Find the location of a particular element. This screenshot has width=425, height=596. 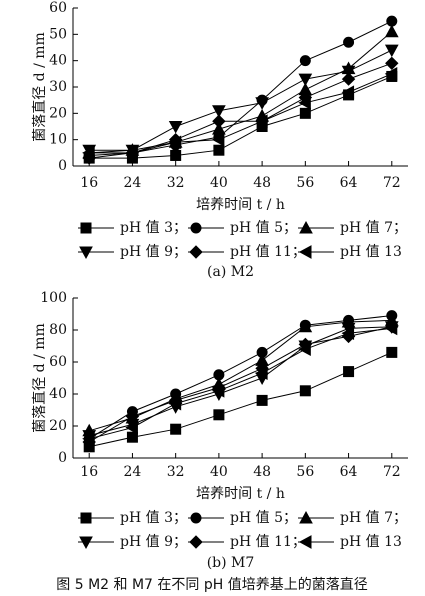

subtitle: (b) M7 is located at coordinates (231, 563).